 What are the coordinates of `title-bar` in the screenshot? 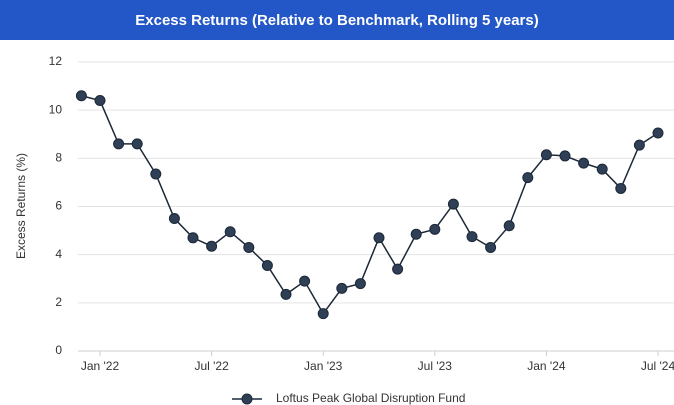 It's located at (337, 20).